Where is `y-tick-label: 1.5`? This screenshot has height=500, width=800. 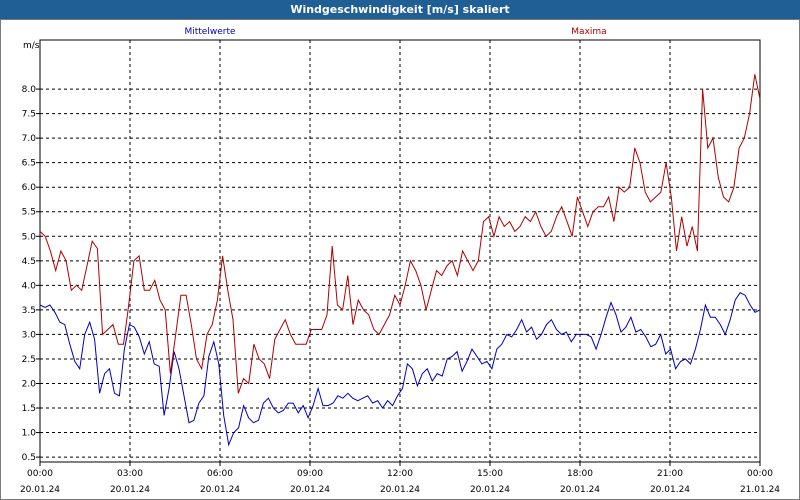 y-tick-label: 1.5 is located at coordinates (29, 409).